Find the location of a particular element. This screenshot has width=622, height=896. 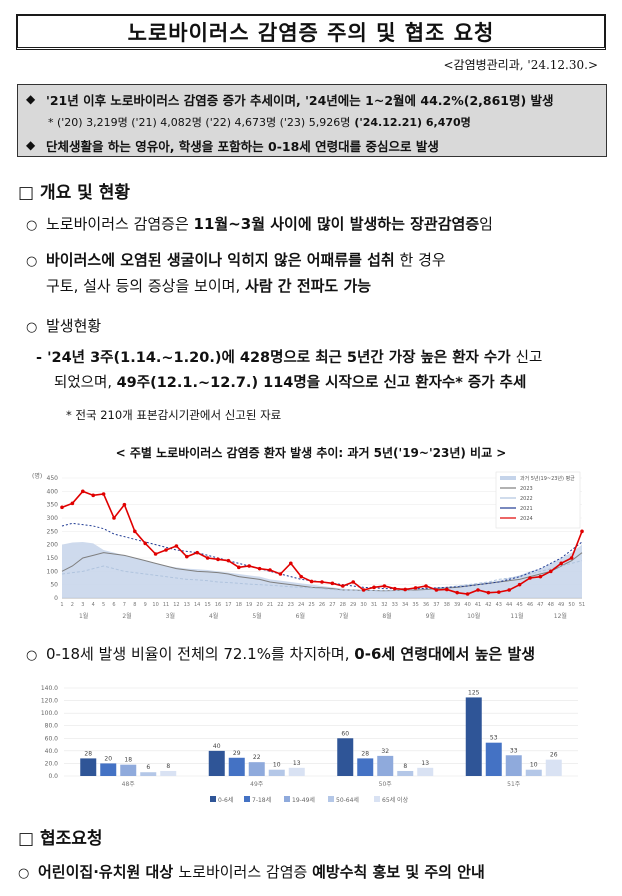

req-text-c: 예방수칙 홍보 및 주의 안내 is located at coordinates (398, 872).